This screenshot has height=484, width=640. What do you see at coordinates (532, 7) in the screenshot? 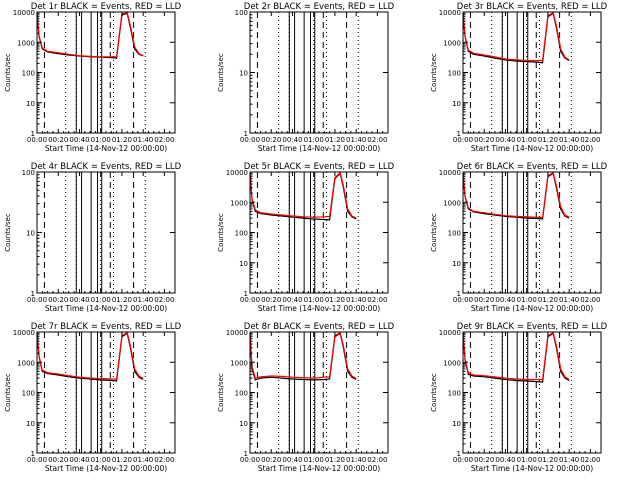
I see `panel-title: Det 3r BLACK = Events, RED = LLD` at bounding box center [532, 7].